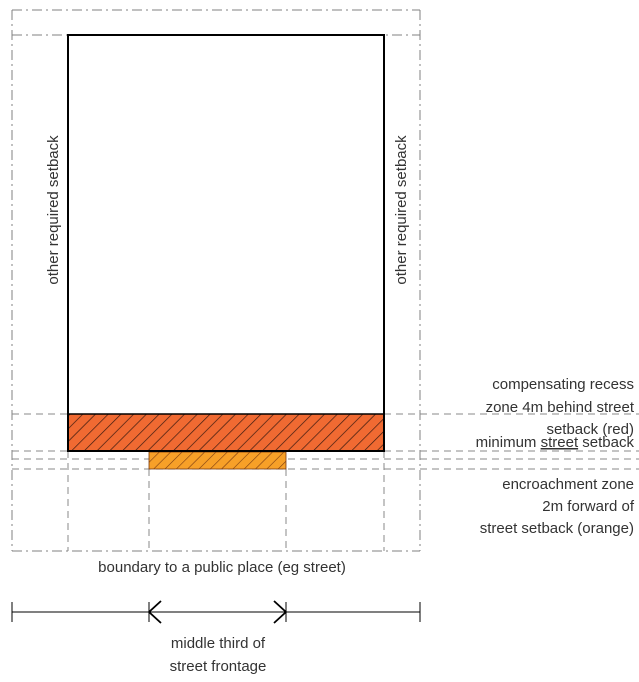  I want to click on boundary-label: boundary to a public place (eg street), so click(222, 567).